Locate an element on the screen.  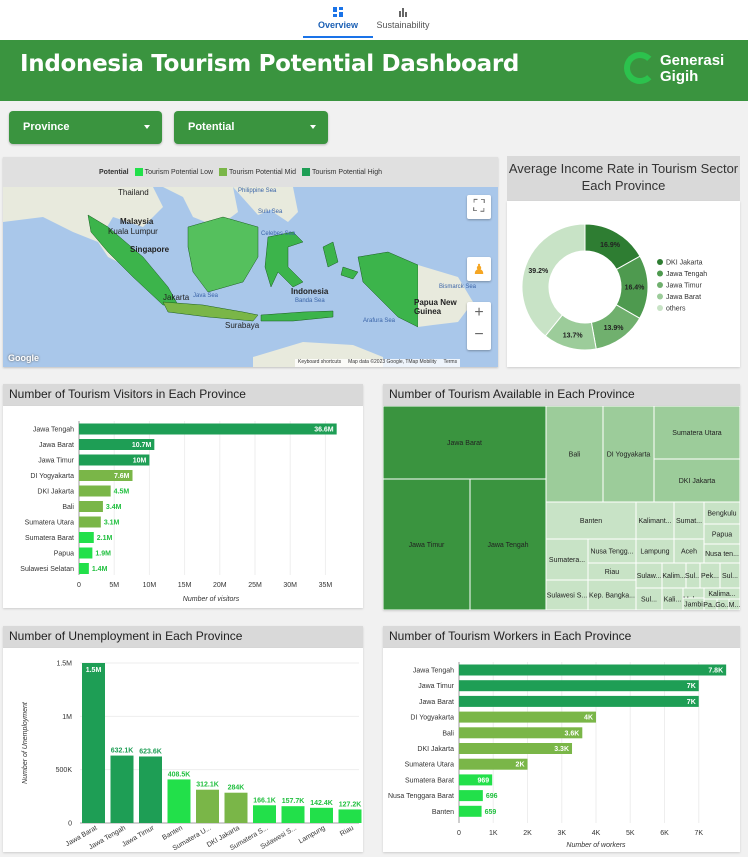
y-tick-label: 500K is located at coordinates (64, 770).